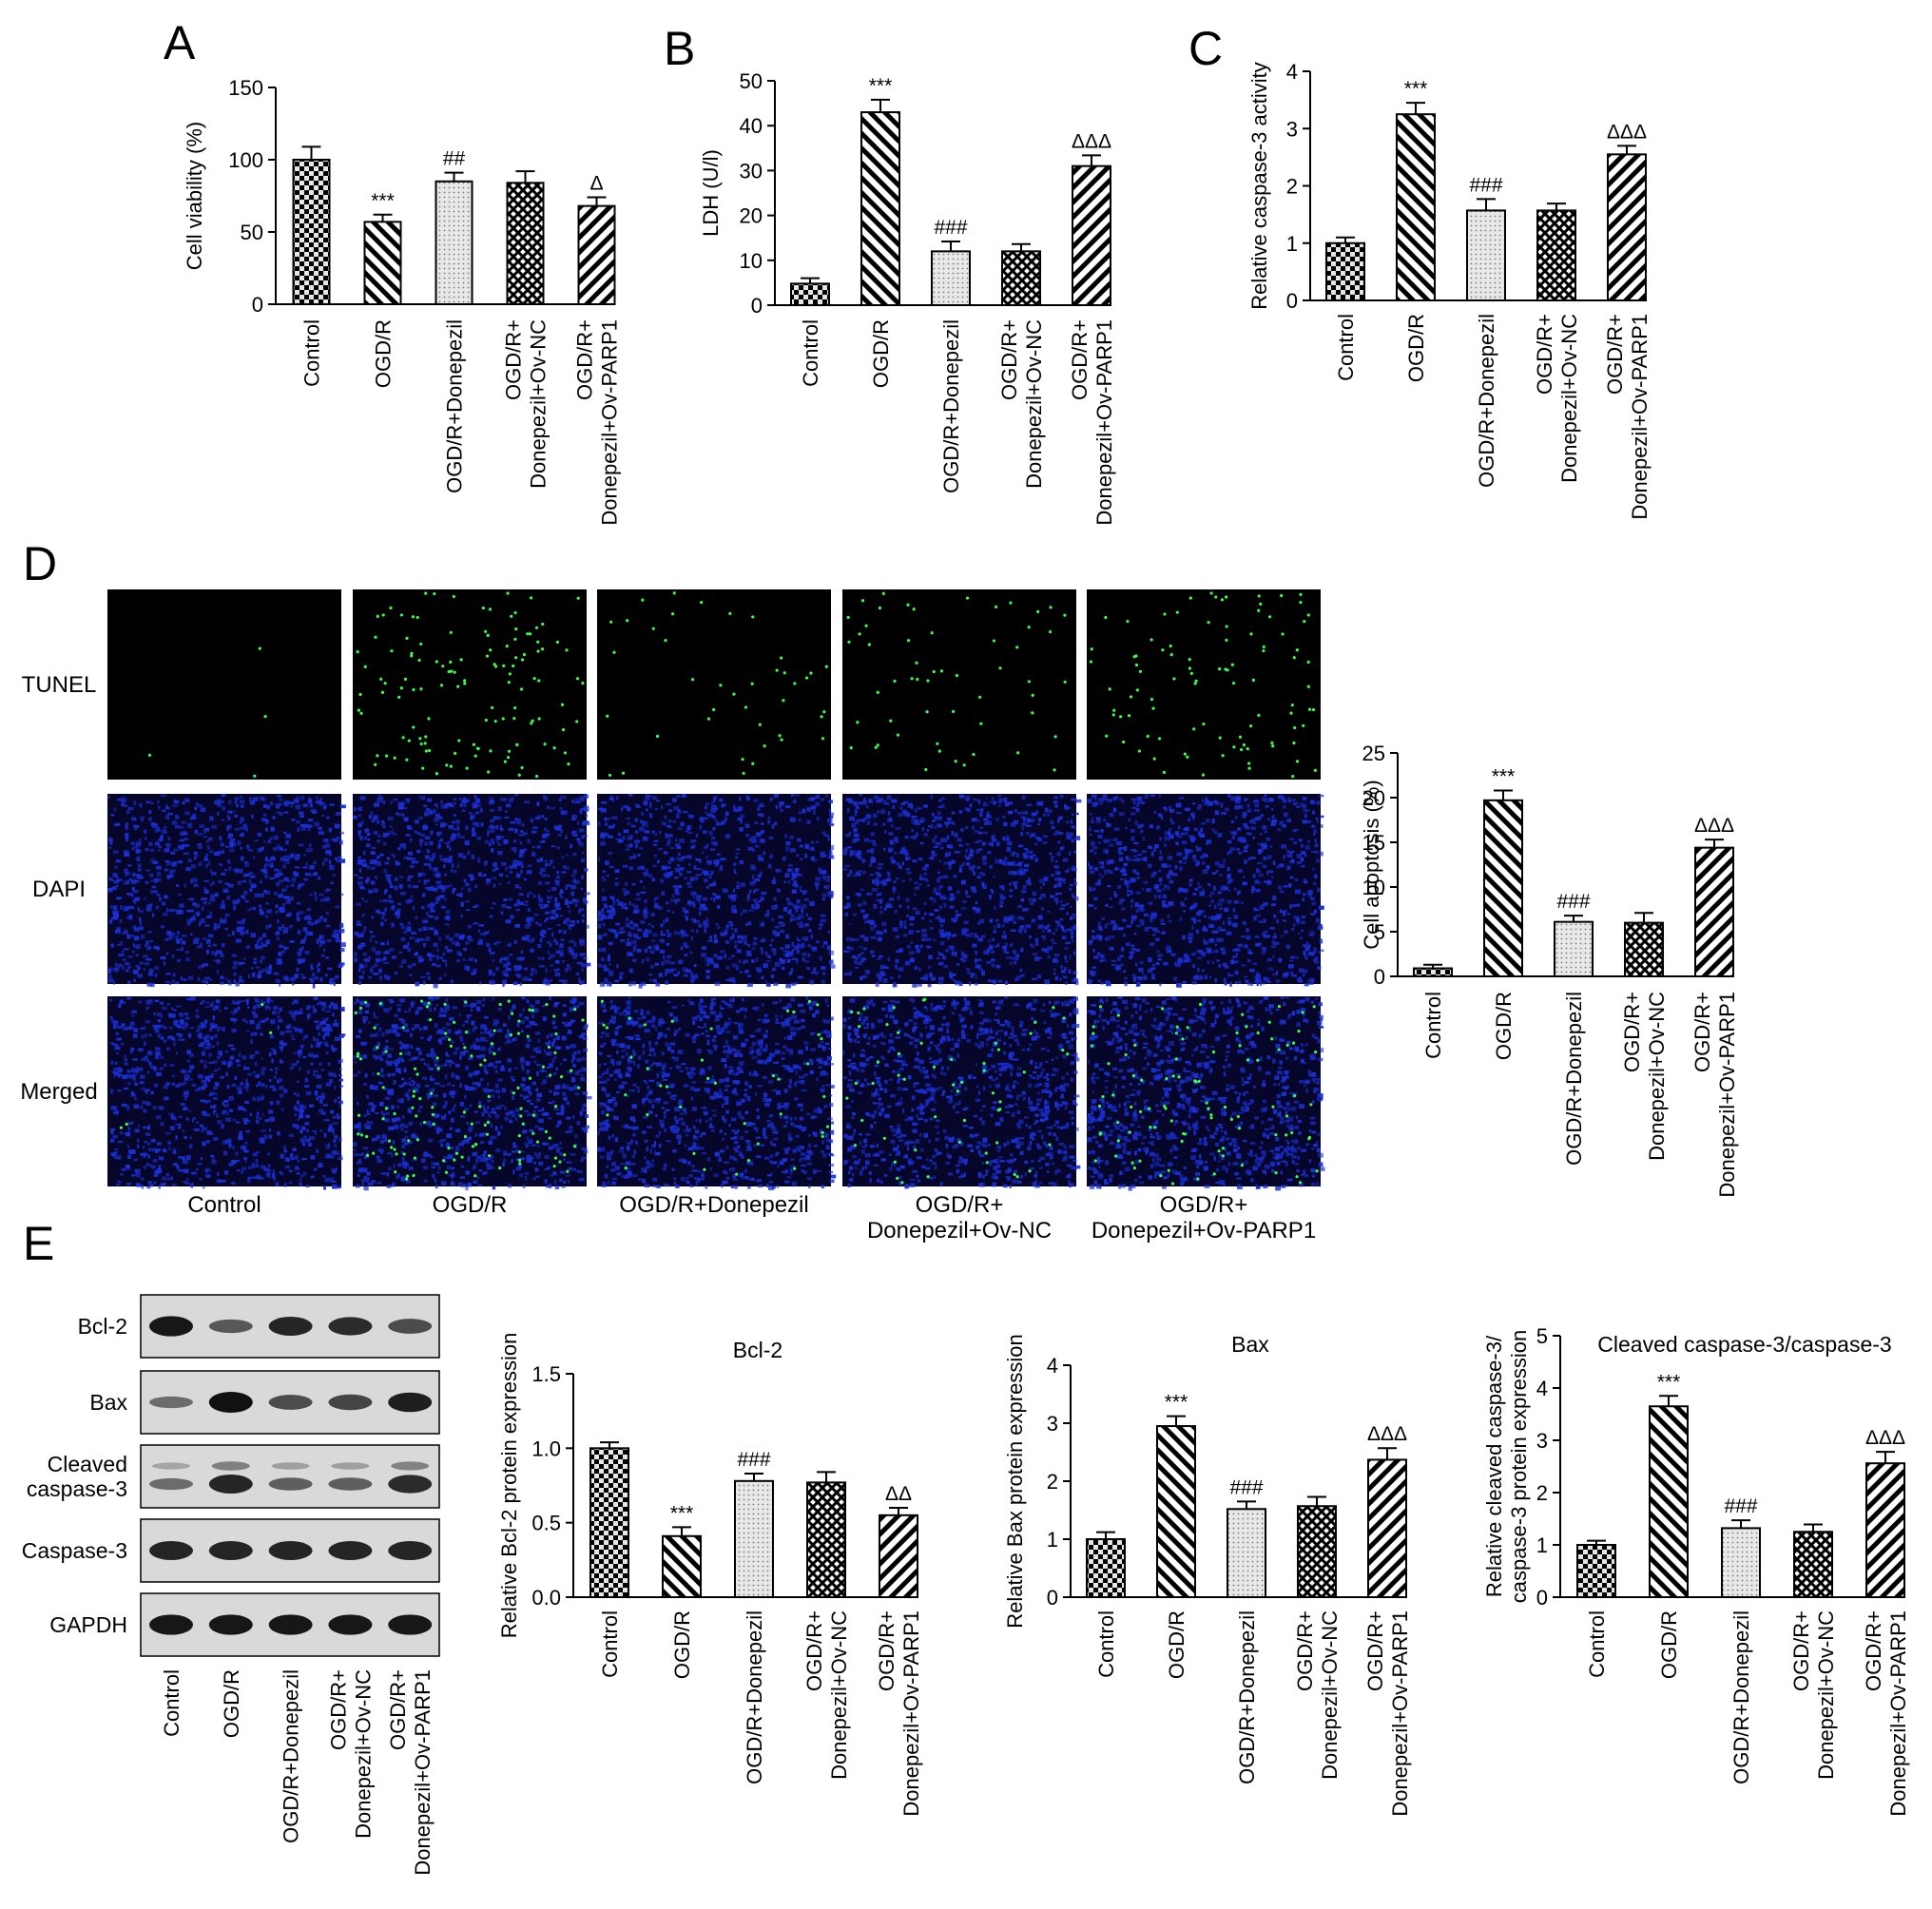 The width and height of the screenshot is (1932, 1909). I want to click on panel-label-d: D, so click(40, 563).